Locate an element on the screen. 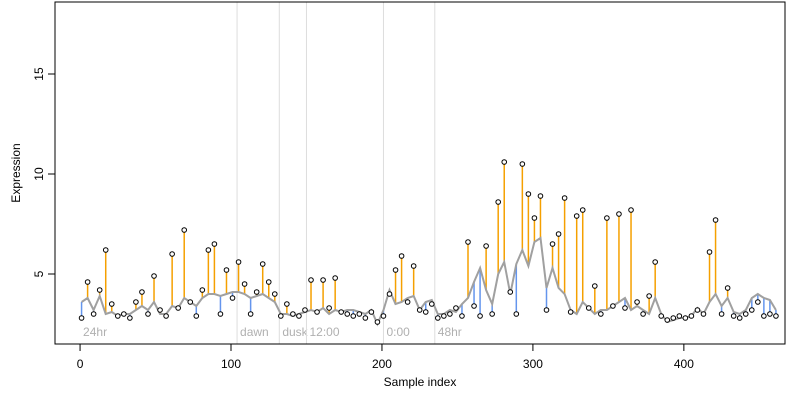 The width and height of the screenshot is (800, 400). annotation-label: dawn is located at coordinates (254, 332).